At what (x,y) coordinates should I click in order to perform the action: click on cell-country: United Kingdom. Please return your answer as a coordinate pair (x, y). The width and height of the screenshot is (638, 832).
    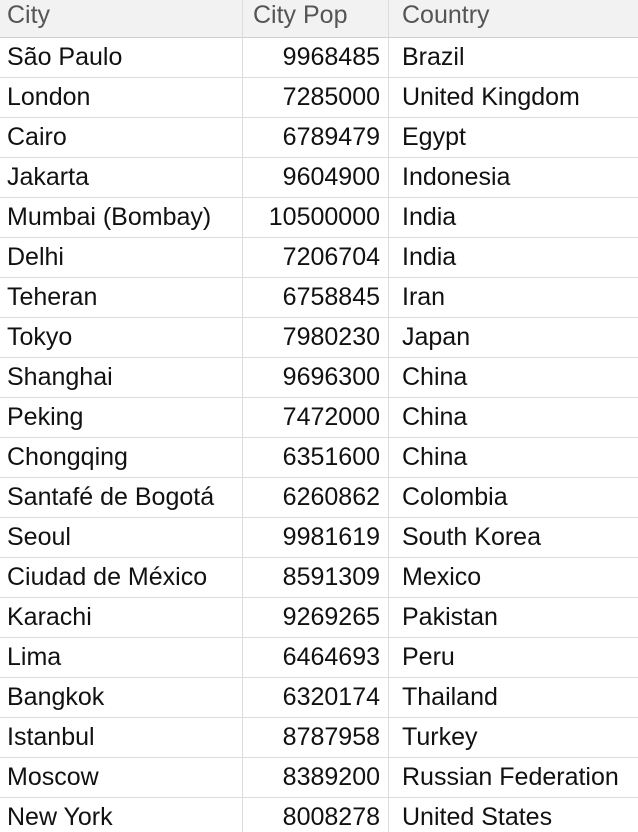
    Looking at the image, I should click on (491, 97).